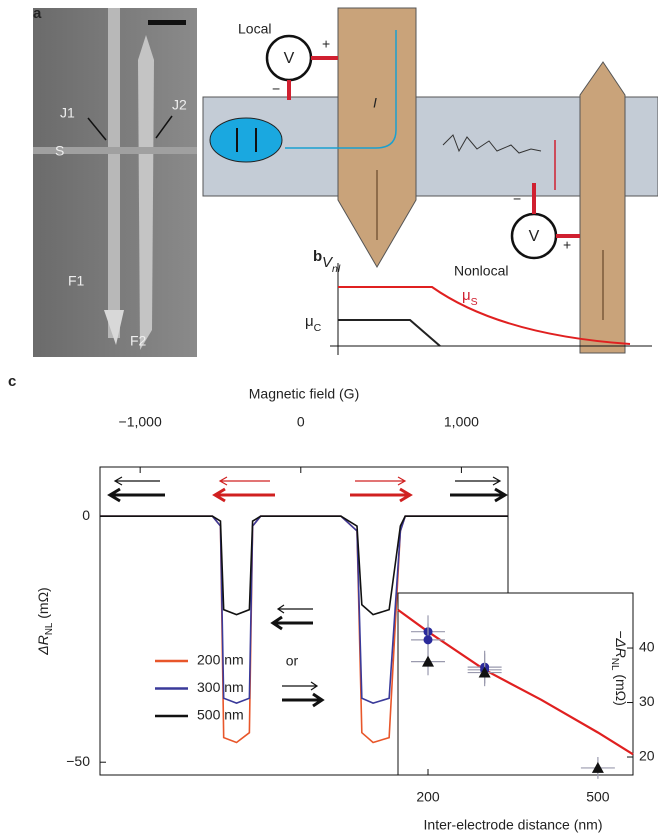 The height and width of the screenshot is (837, 658). I want to click on legend-label: 500 nm, so click(220, 715).